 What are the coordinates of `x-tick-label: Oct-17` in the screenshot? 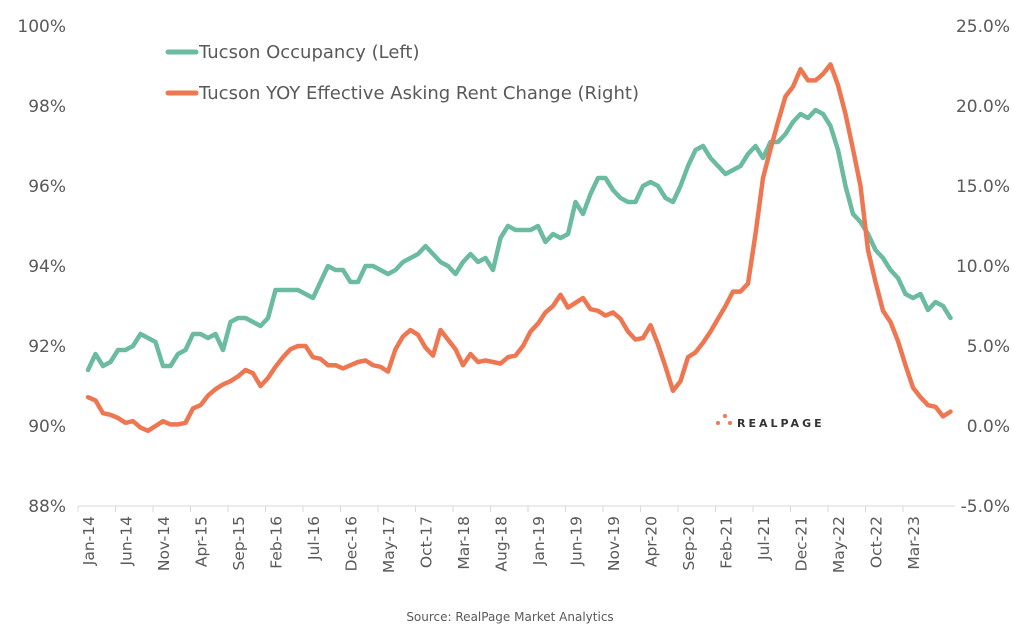 It's located at (427, 542).